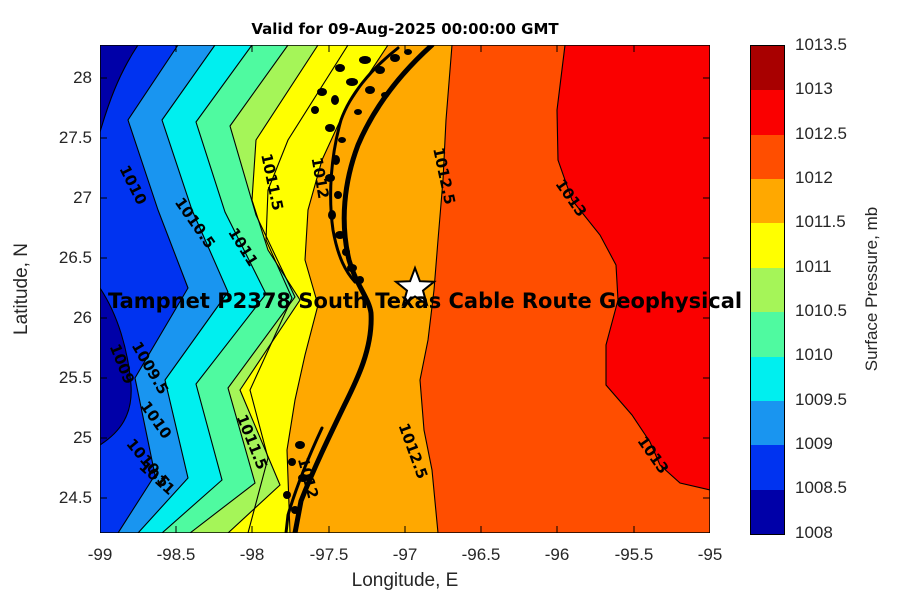  I want to click on colorbar, so click(767, 290).